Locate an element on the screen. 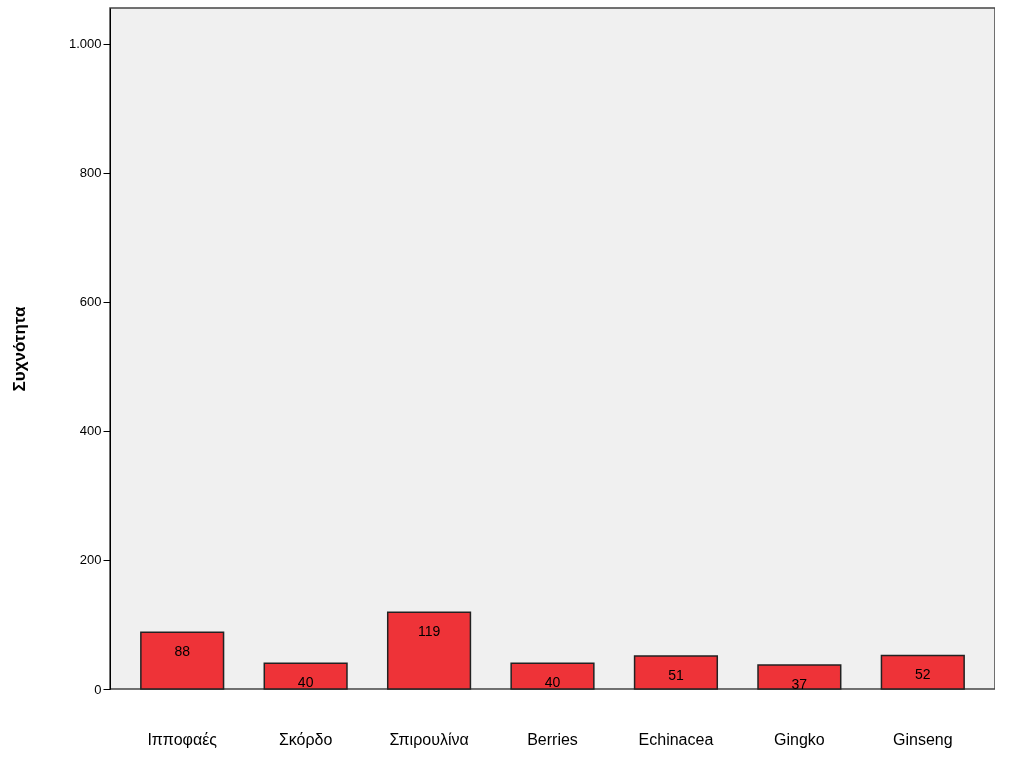 The image size is (1028, 758). y-tick-label: 0 is located at coordinates (98, 689).